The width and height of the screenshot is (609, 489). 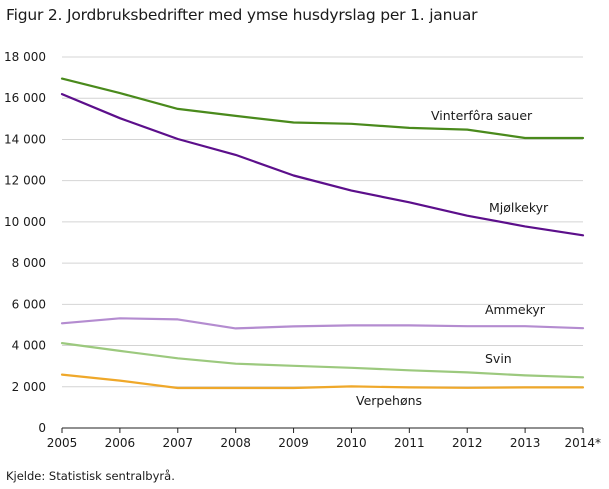 I want to click on x-tick-label: 2013, so click(x=525, y=443).